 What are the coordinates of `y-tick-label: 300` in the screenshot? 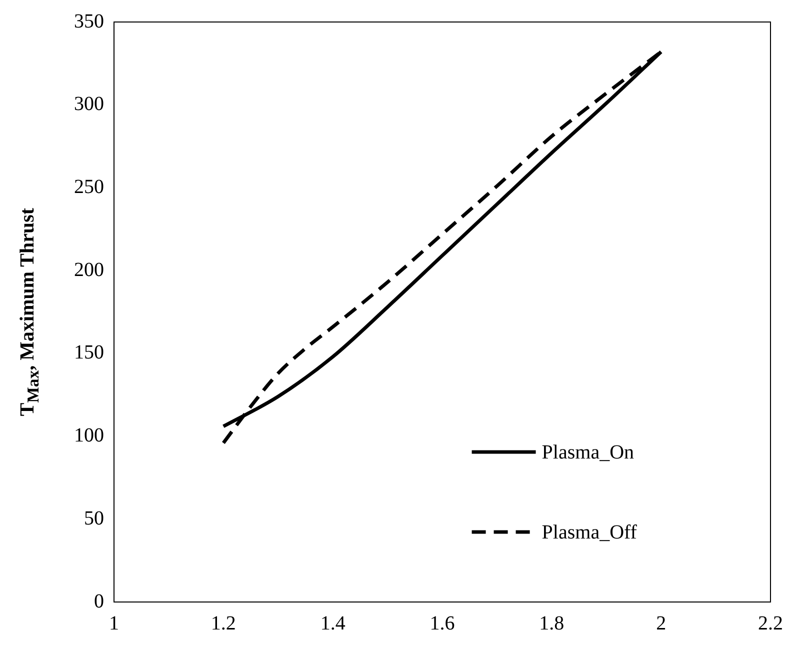 It's located at (89, 104).